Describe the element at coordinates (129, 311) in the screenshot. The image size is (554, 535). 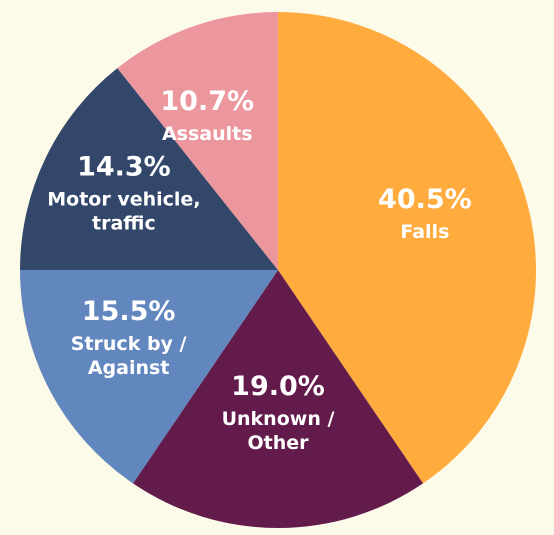
I see `slice-percent-struck-by-against: 15.5%` at that location.